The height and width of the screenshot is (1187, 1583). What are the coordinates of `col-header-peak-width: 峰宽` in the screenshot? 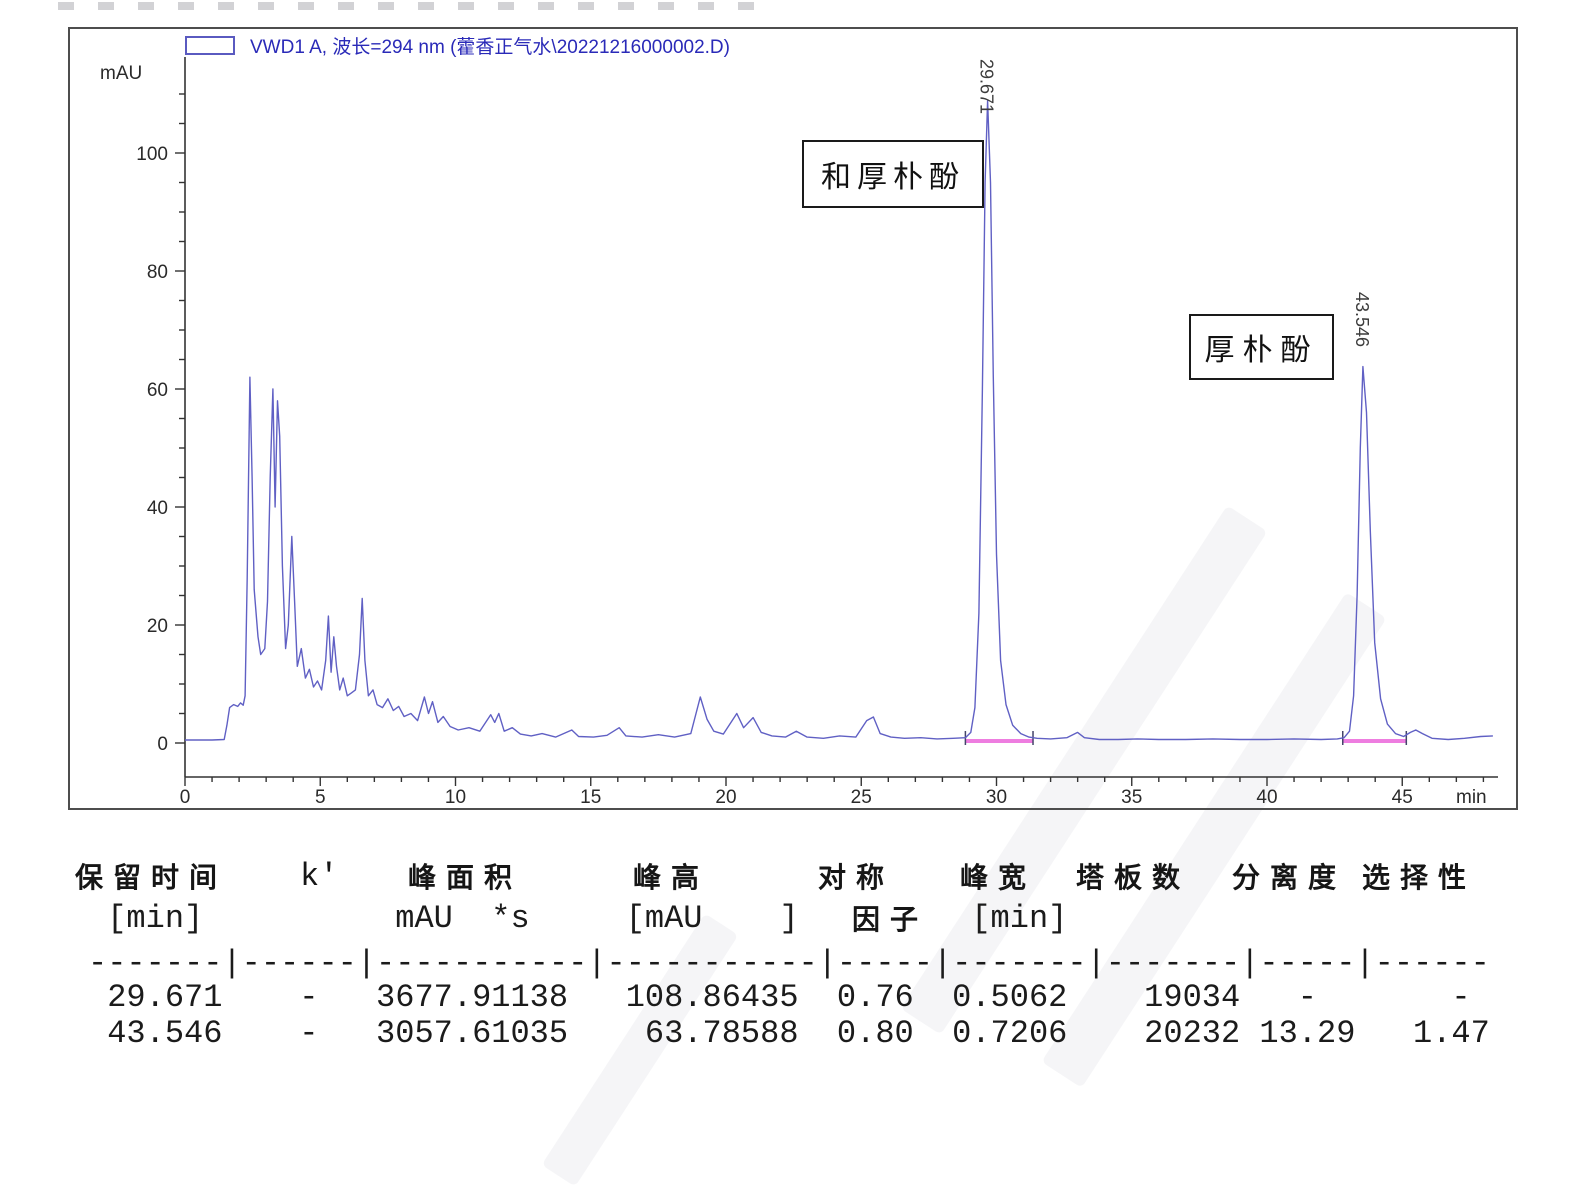 It's located at (998, 878).